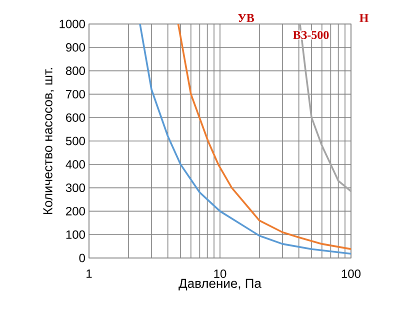 This screenshot has height=322, width=400. What do you see at coordinates (246, 18) in the screenshot?
I see `text: УВ` at bounding box center [246, 18].